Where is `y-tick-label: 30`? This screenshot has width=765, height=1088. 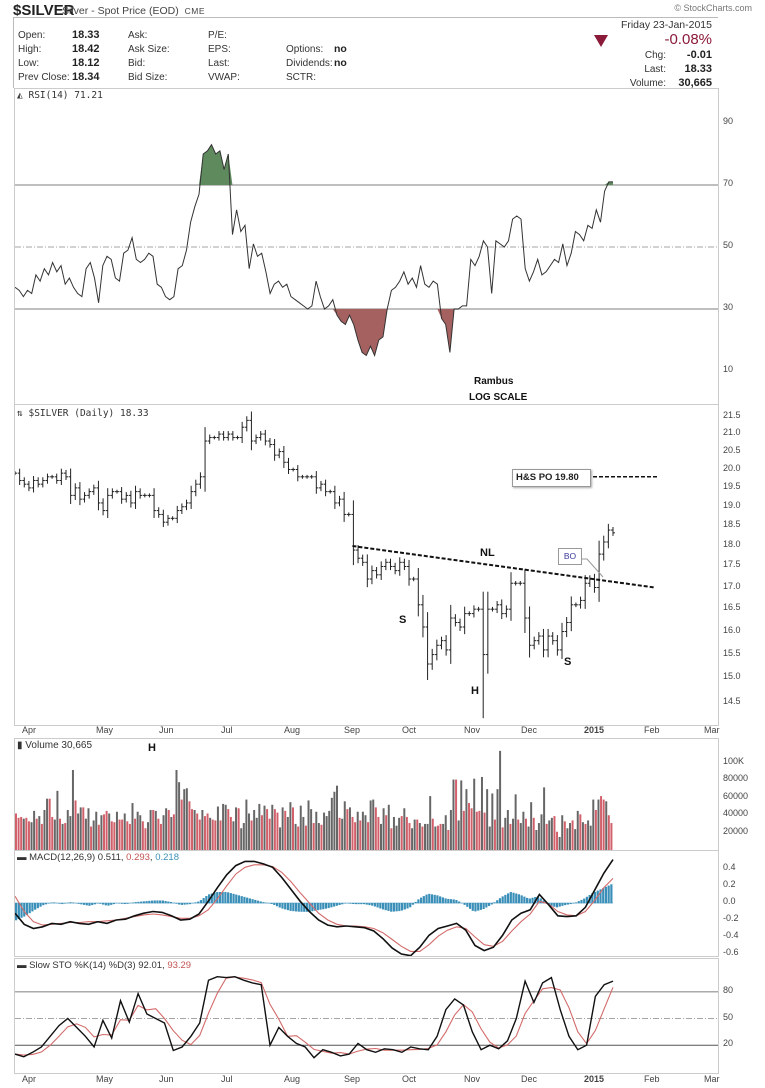
y-tick-label: 30 is located at coordinates (728, 307).